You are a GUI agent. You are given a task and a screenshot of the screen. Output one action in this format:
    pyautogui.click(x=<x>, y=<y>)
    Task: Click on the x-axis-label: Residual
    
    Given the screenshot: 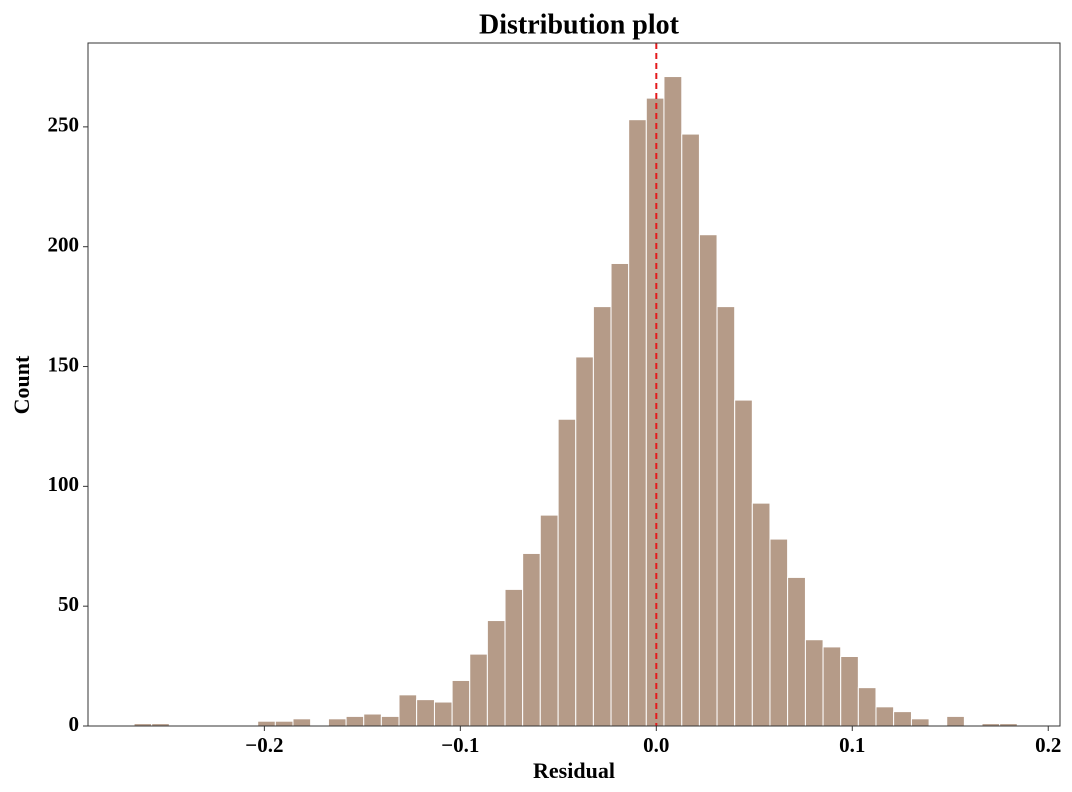 What is the action you would take?
    pyautogui.click(x=574, y=770)
    